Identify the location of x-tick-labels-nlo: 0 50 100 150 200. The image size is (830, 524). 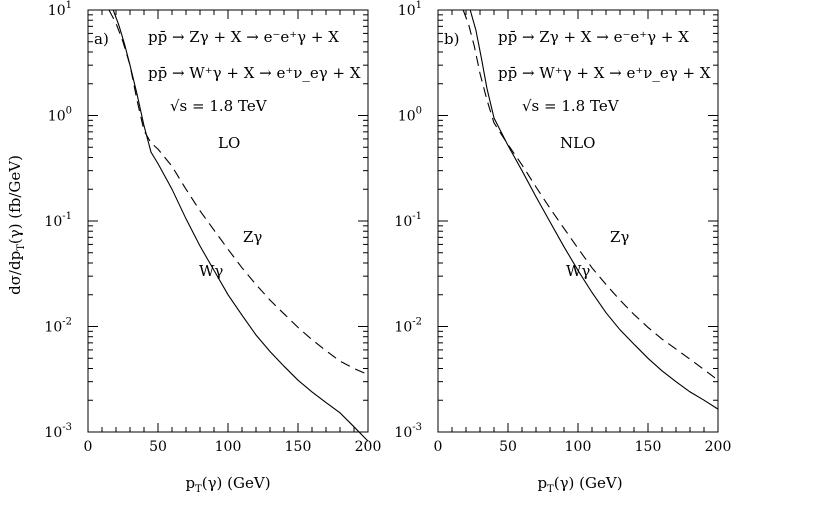
(583, 447).